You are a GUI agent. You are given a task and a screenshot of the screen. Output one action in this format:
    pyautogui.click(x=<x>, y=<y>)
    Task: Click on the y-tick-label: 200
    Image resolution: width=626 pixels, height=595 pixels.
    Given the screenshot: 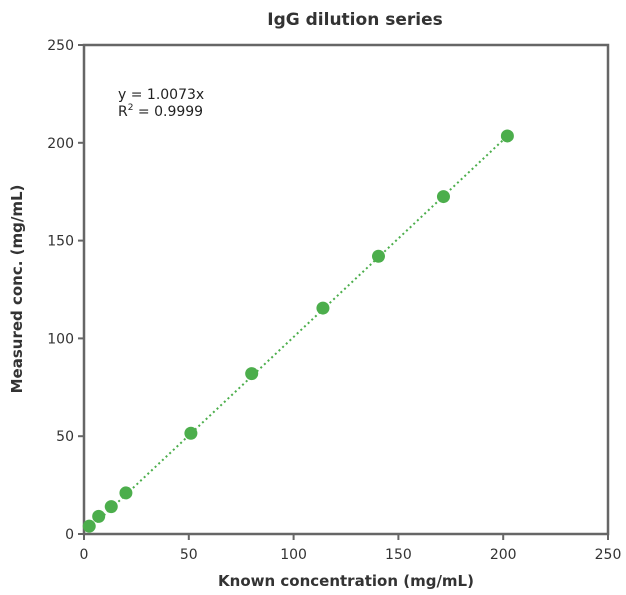 What is the action you would take?
    pyautogui.click(x=60, y=144)
    